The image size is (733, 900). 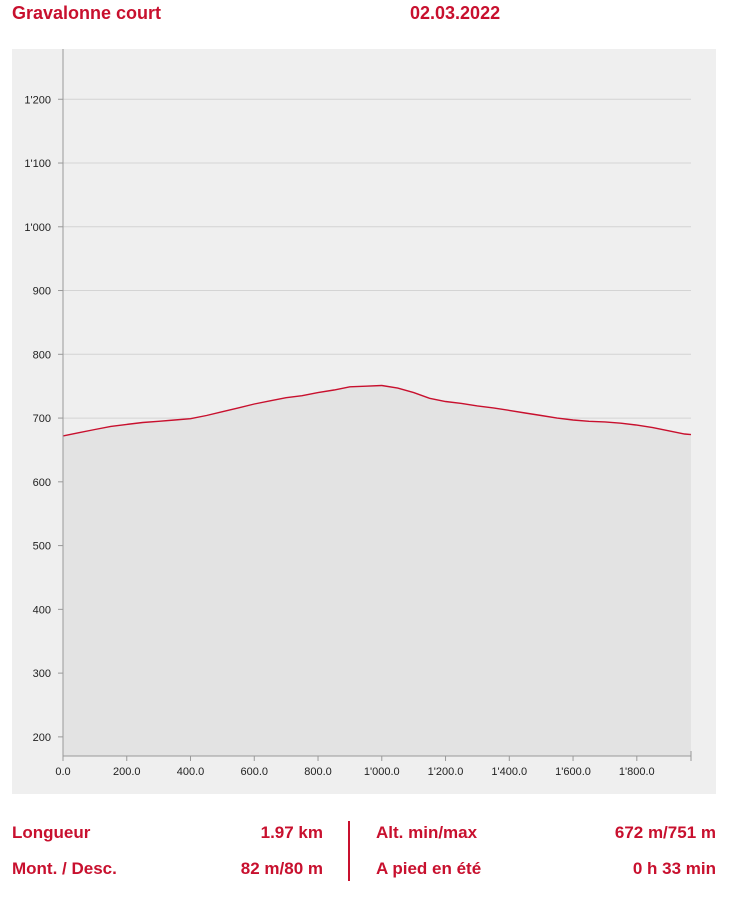 What do you see at coordinates (62, 772) in the screenshot?
I see `x-tick-label: 0.0` at bounding box center [62, 772].